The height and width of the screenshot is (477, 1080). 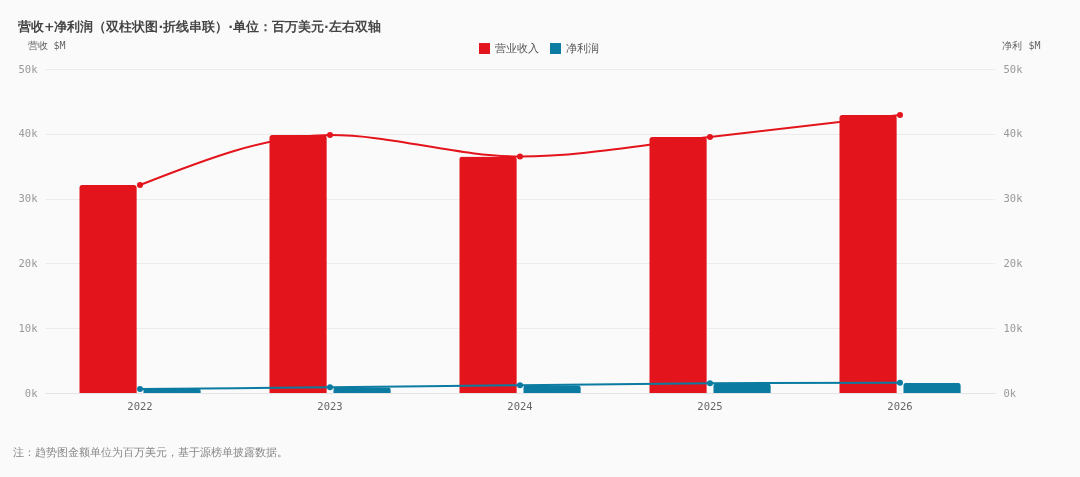 What do you see at coordinates (1013, 262) in the screenshot?
I see `y2-tick-label: 20k` at bounding box center [1013, 262].